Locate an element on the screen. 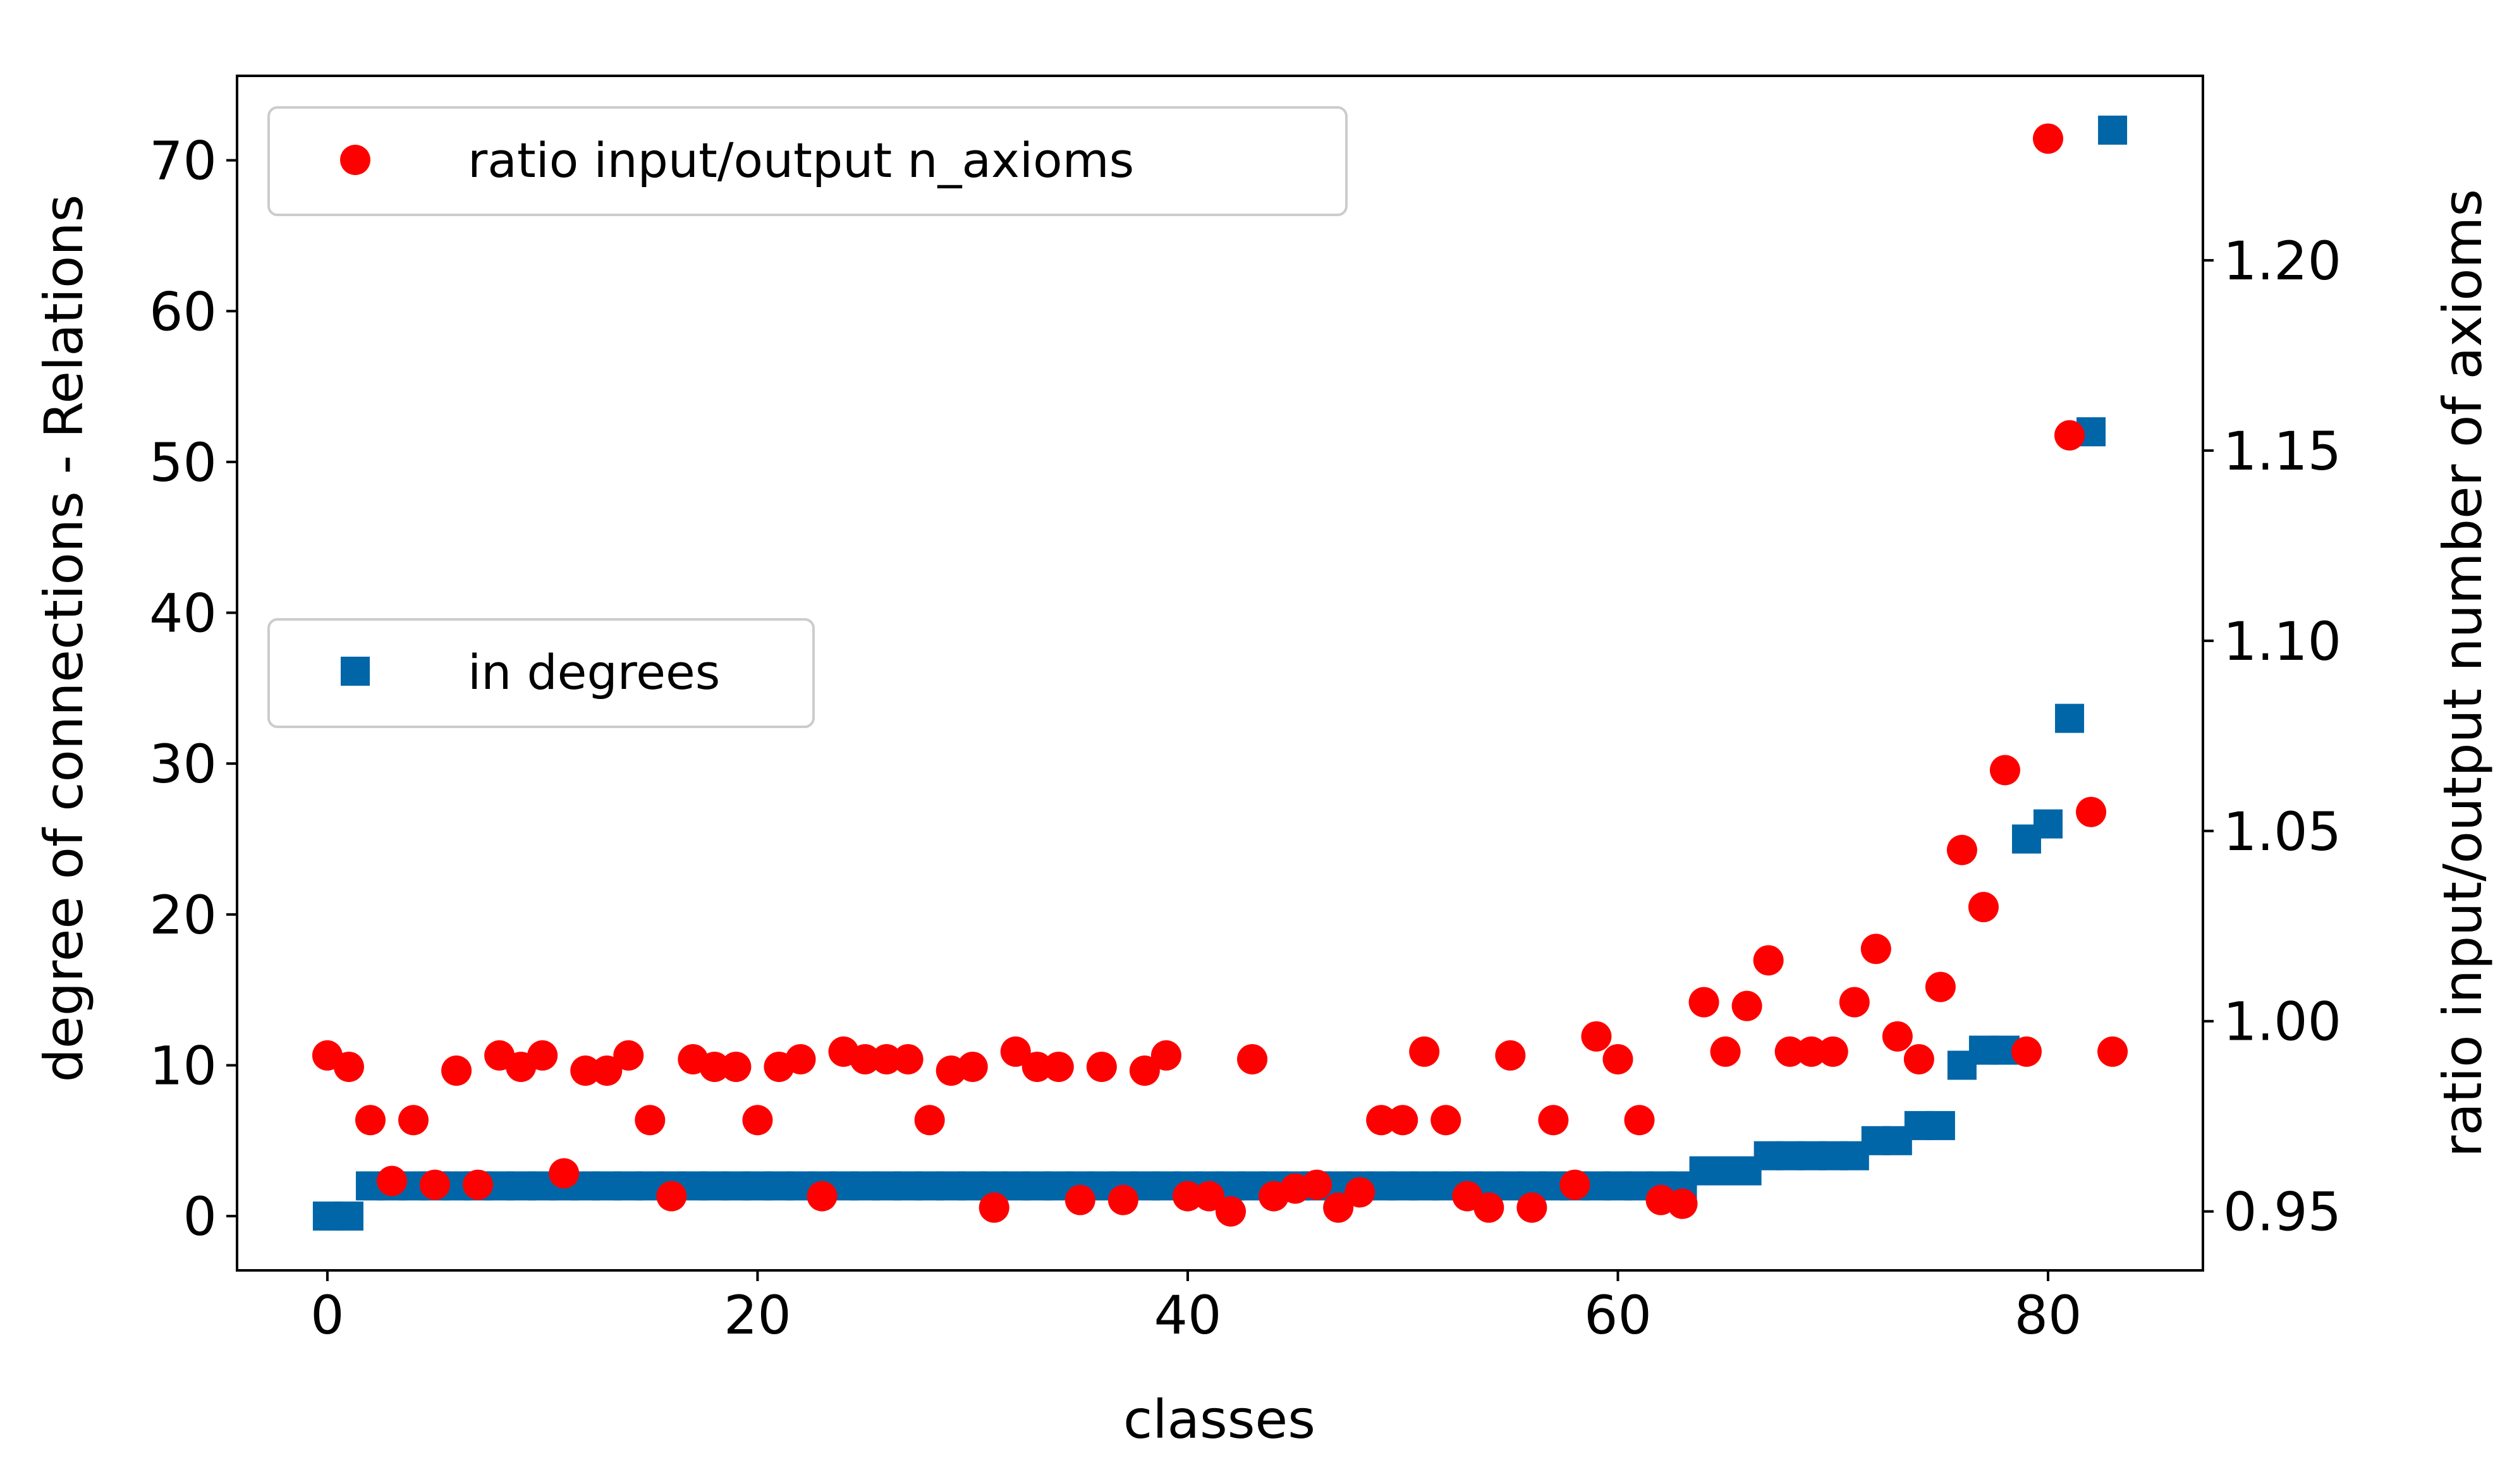  y-tick-label: 70 is located at coordinates (183, 161).